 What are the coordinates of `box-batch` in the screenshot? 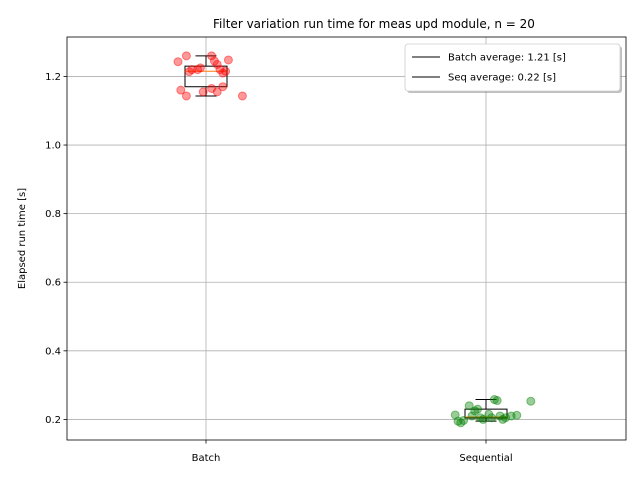 It's located at (206, 76).